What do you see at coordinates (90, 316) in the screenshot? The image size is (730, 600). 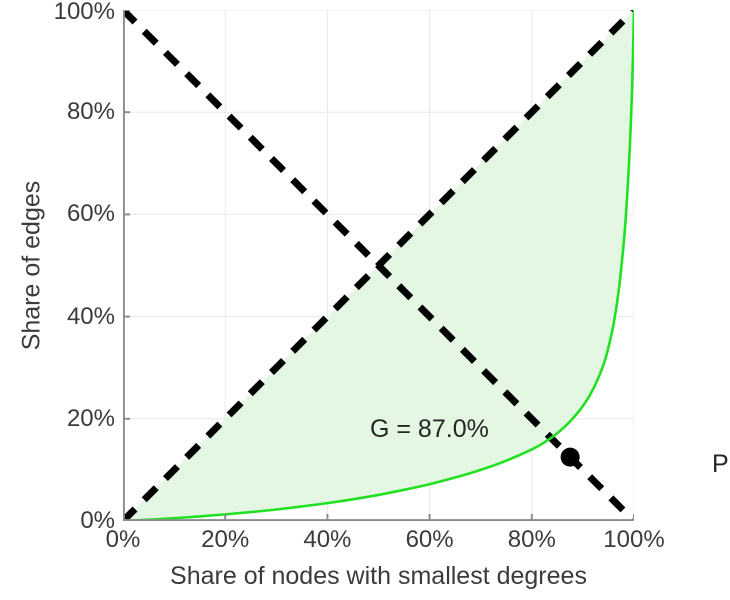 I see `y-tick-label: 40%` at bounding box center [90, 316].